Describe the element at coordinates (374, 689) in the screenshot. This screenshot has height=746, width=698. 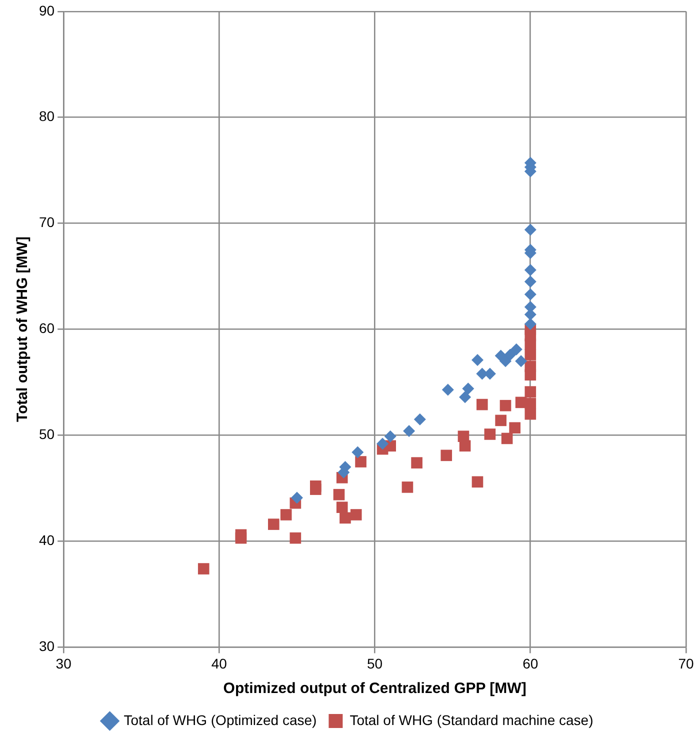
I see `x-axis-title: Optimized output of Centralized GPP [MW]` at that location.